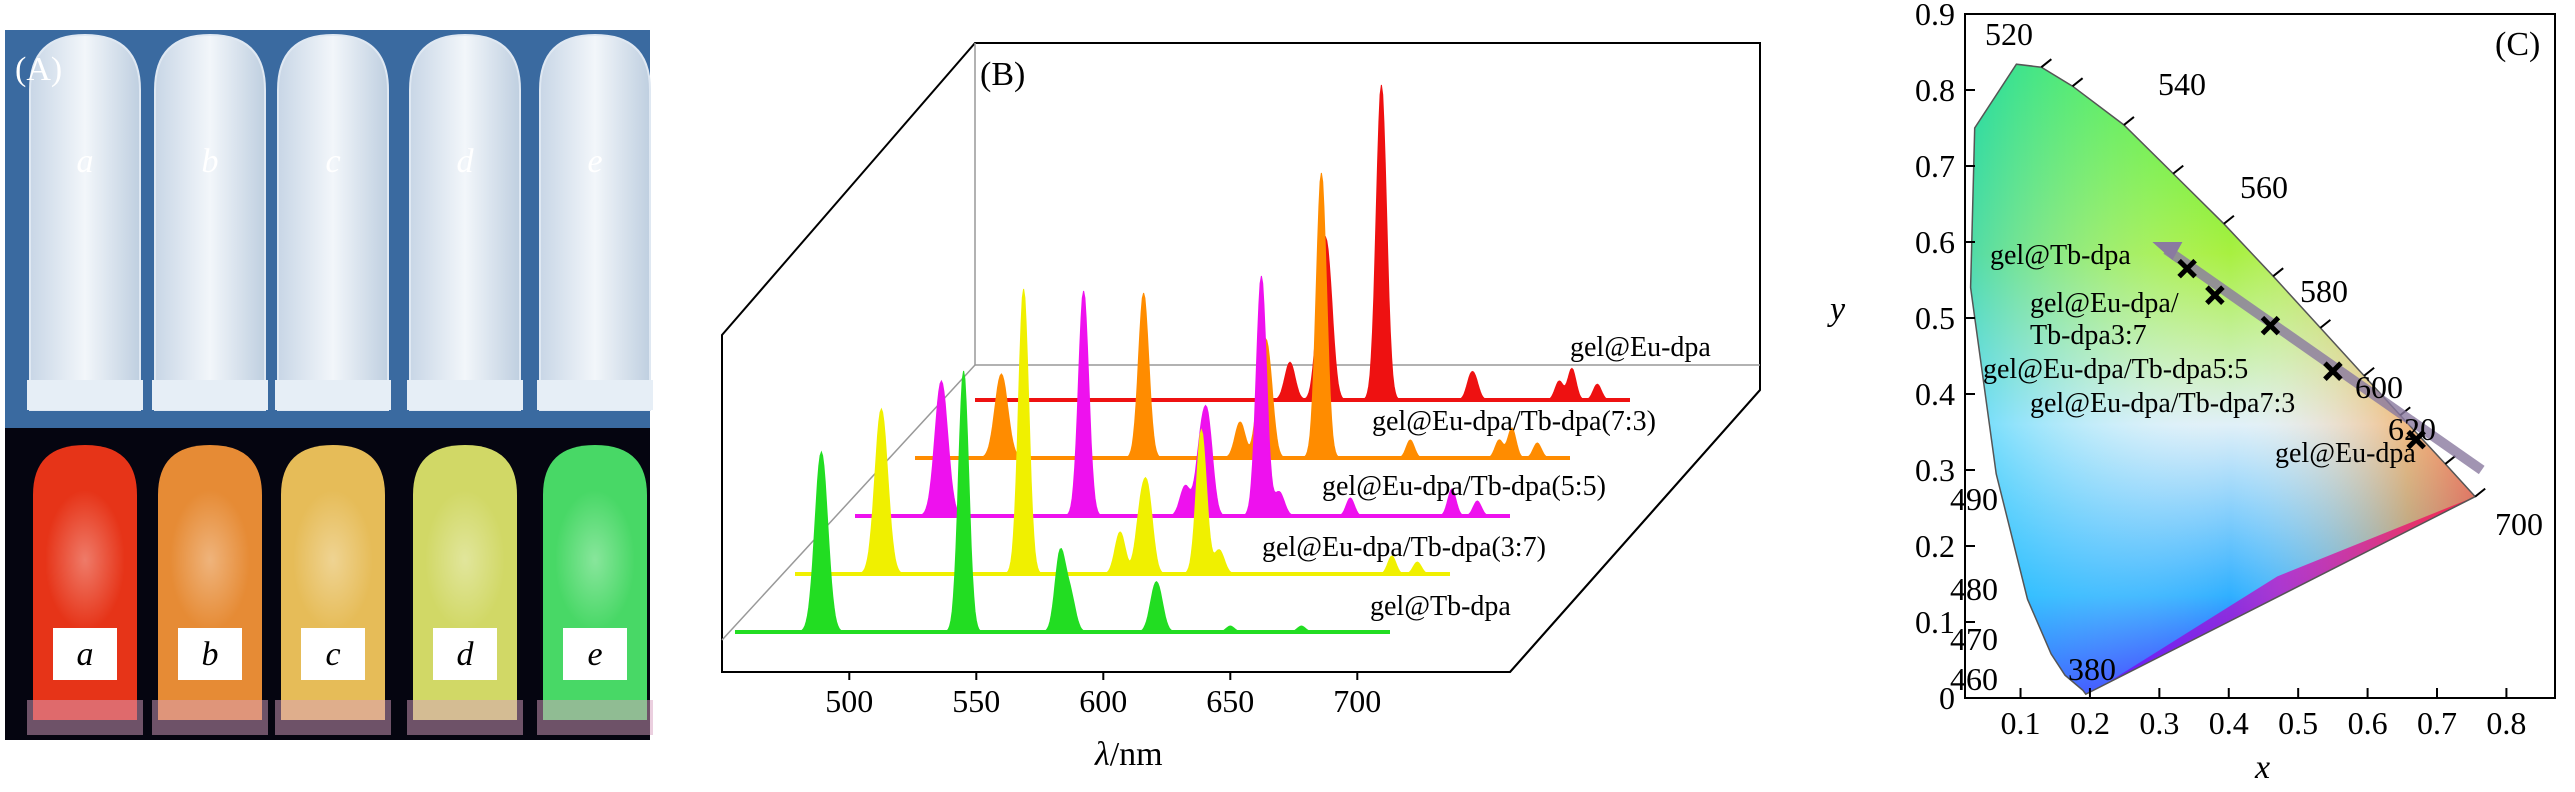 The width and height of the screenshot is (2575, 792). What do you see at coordinates (1935, 470) in the screenshot?
I see `y-tick-label: 0.3` at bounding box center [1935, 470].